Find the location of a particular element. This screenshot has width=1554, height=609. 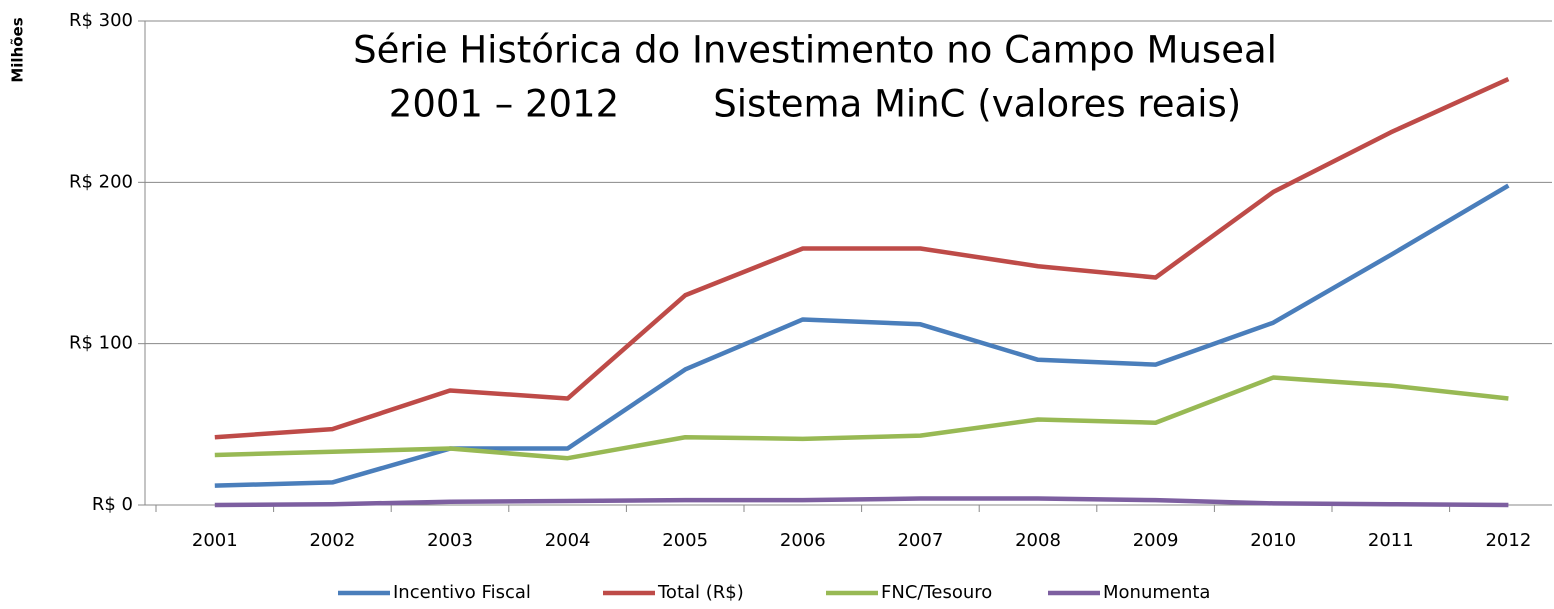

x-tick-label: 2003 is located at coordinates (450, 540).